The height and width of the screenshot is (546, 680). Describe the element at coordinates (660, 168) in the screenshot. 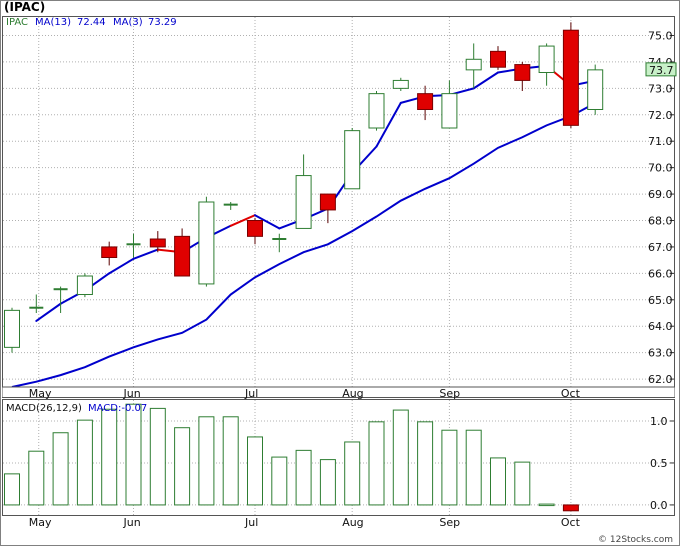

I see `price-y-tick-label: 70.0` at that location.